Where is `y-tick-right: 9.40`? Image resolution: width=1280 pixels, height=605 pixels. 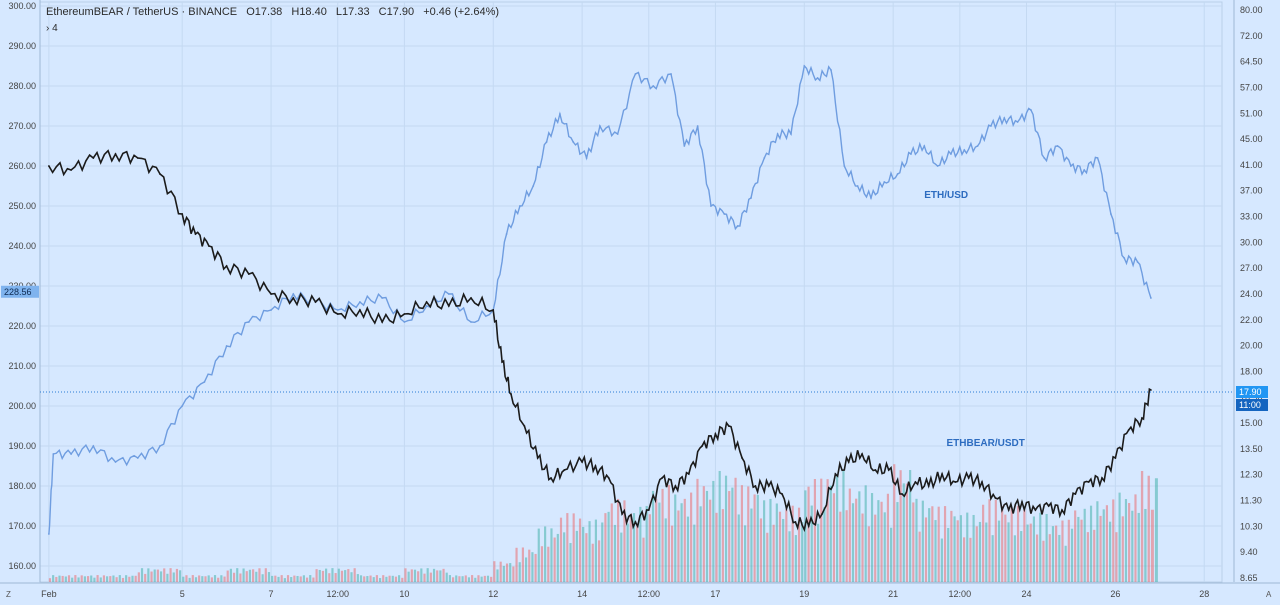
y-tick-right: 9.40 is located at coordinates (1249, 552).